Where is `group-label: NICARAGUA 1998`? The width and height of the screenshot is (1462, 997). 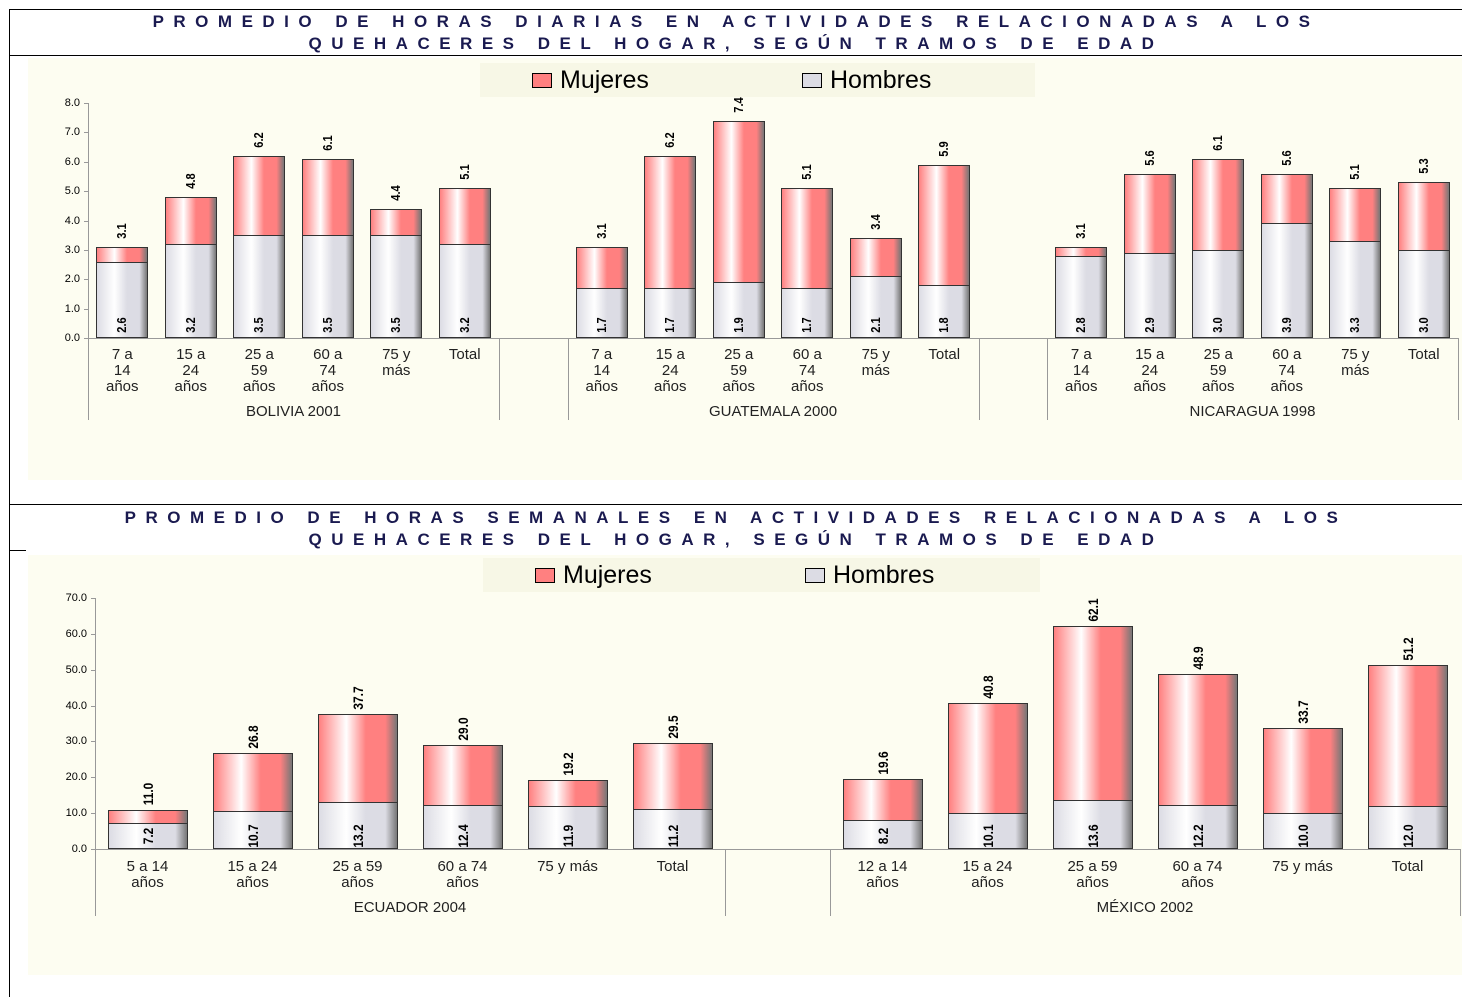
group-label: NICARAGUA 1998 is located at coordinates (1252, 411).